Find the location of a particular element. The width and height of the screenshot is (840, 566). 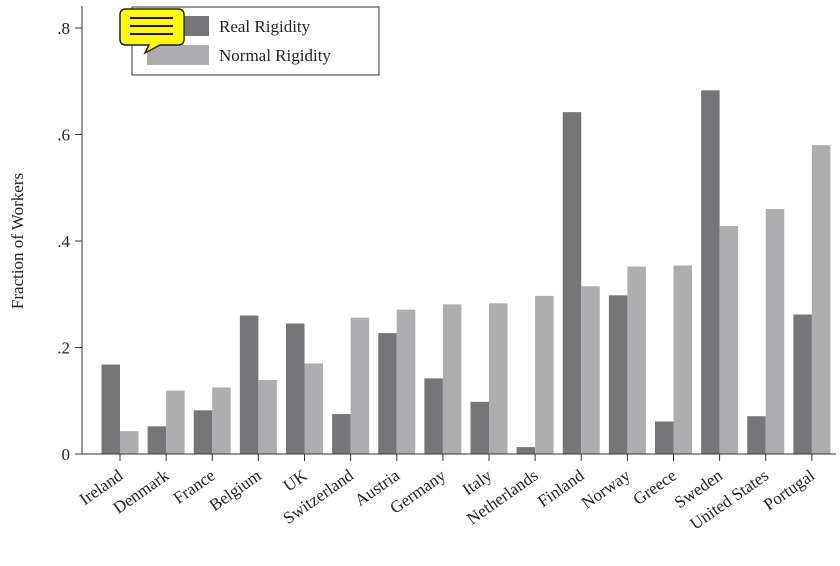

x-tick-label: Greece is located at coordinates (654, 487).